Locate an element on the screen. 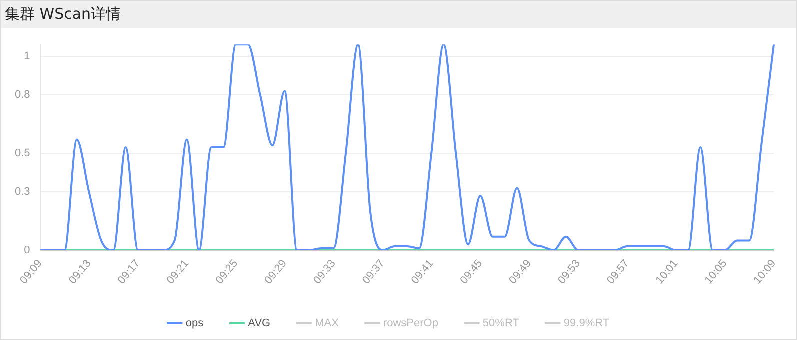 Image resolution: width=797 pixels, height=340 pixels. y-tick-label: 1 is located at coordinates (27, 56).